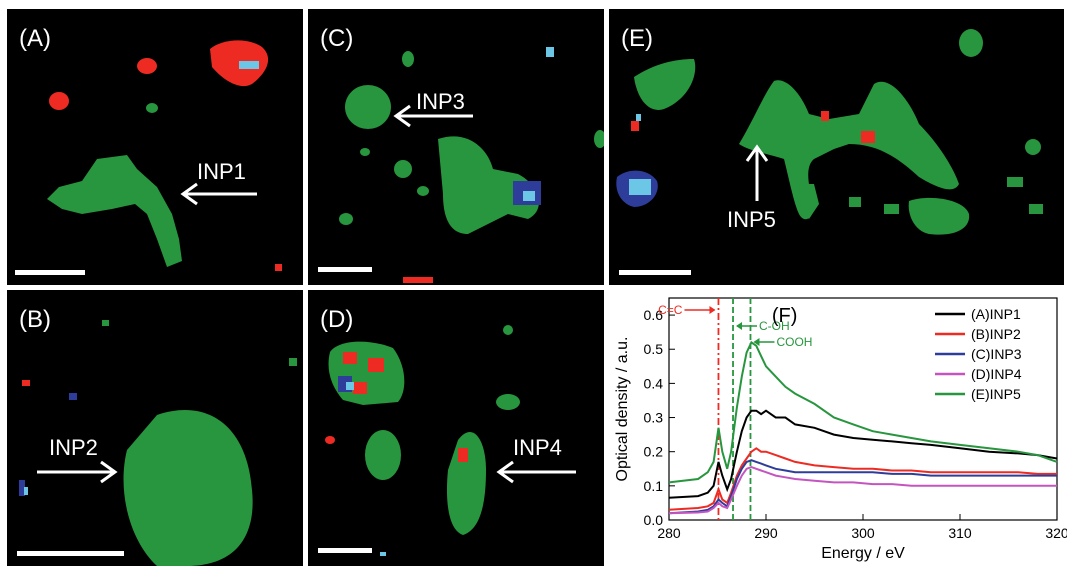  Describe the element at coordinates (757, 172) in the screenshot. I see `arrow-up-icon` at that location.